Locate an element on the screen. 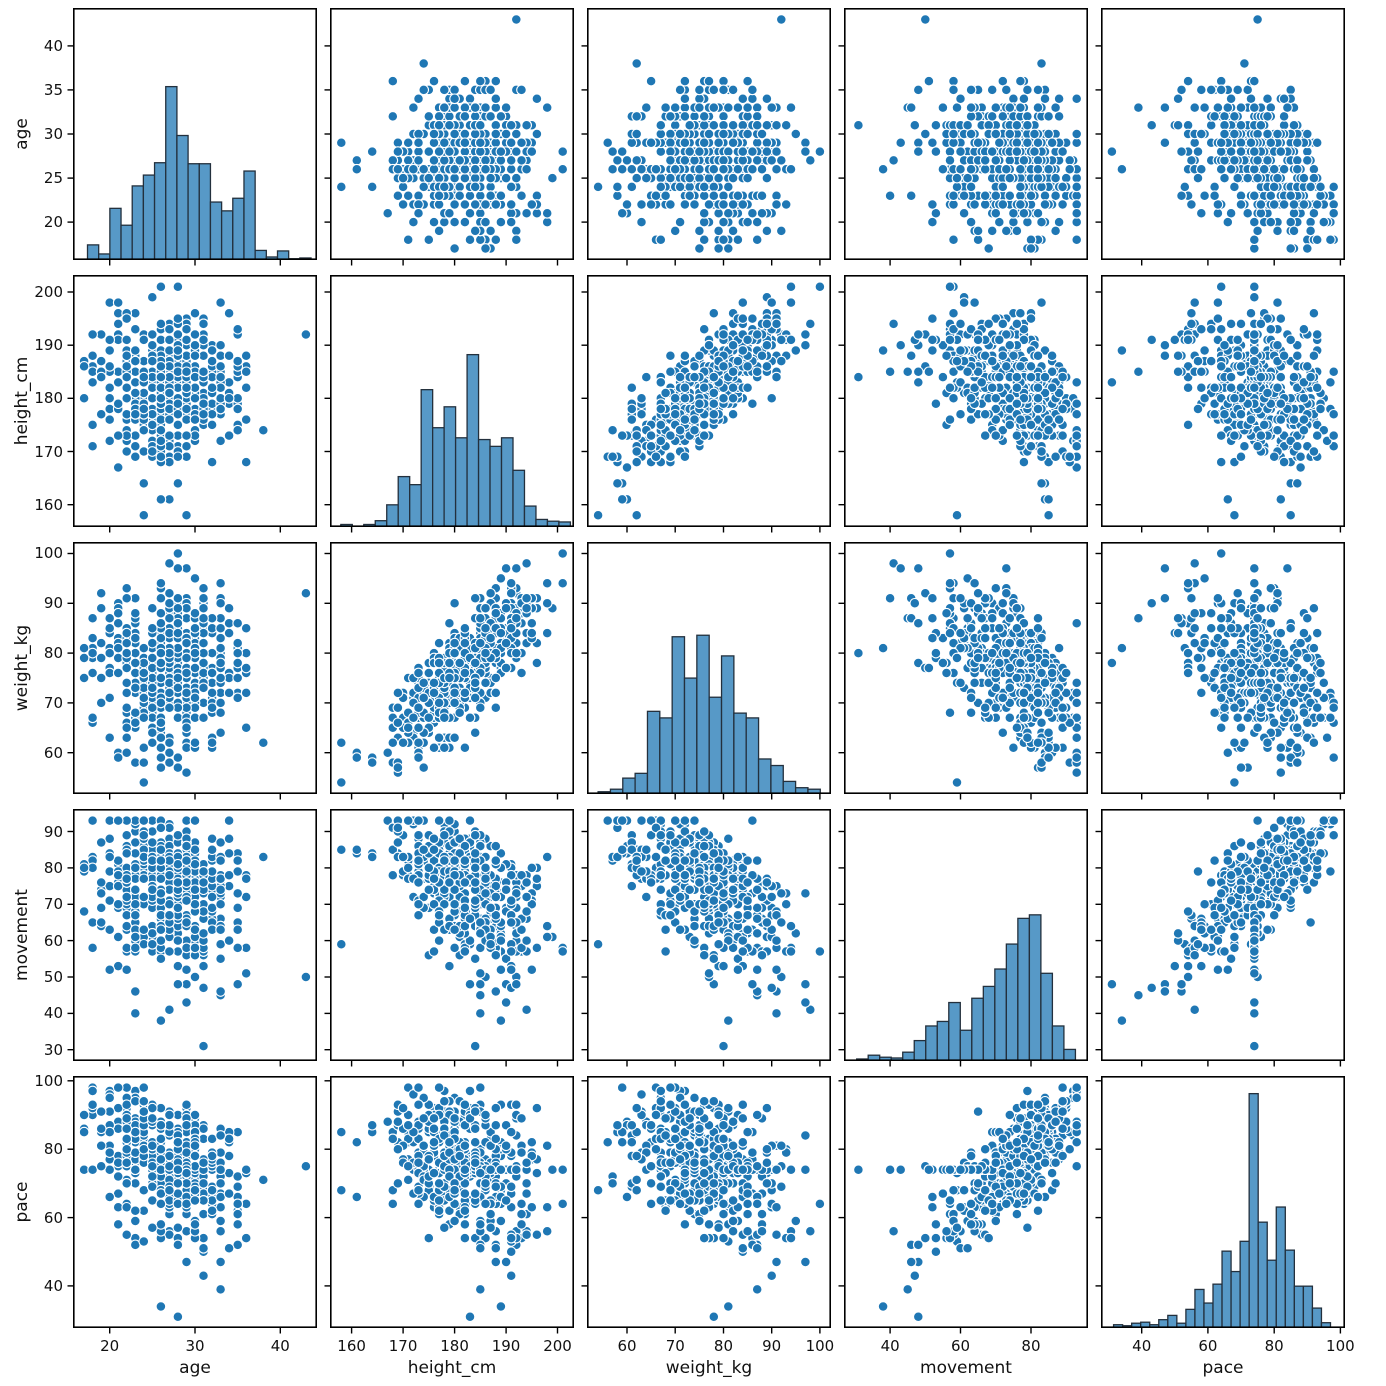  y-tick-label: 20 is located at coordinates (53, 222).